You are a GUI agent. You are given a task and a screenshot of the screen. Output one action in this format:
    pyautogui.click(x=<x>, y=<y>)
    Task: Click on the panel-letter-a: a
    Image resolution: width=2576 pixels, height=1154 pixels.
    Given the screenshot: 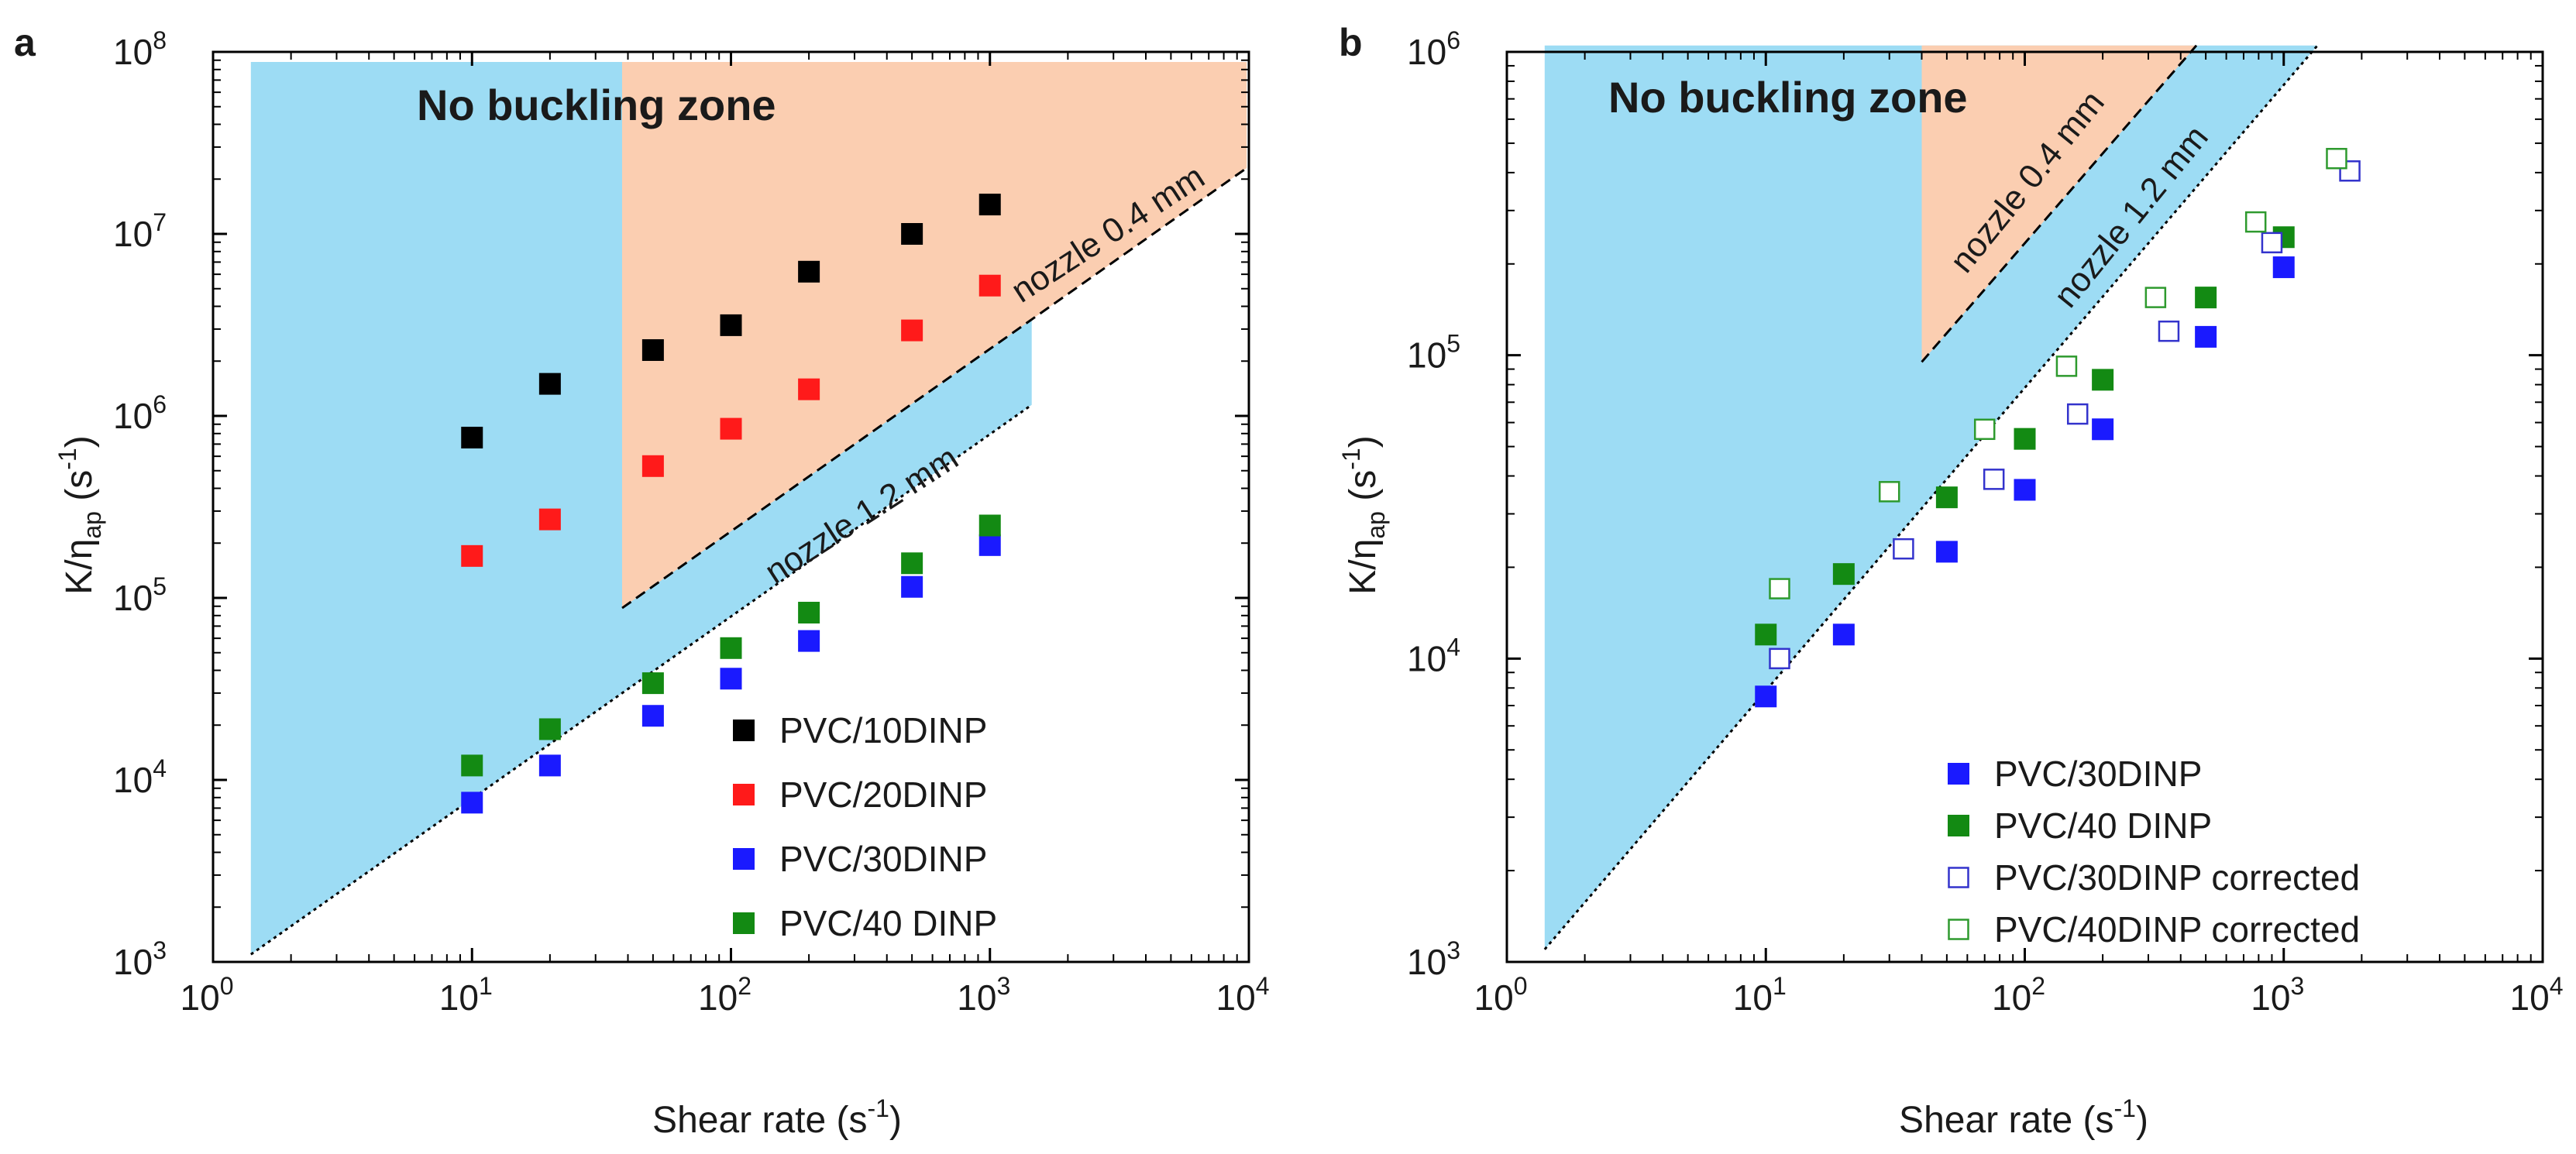 What is the action you would take?
    pyautogui.click(x=25, y=42)
    